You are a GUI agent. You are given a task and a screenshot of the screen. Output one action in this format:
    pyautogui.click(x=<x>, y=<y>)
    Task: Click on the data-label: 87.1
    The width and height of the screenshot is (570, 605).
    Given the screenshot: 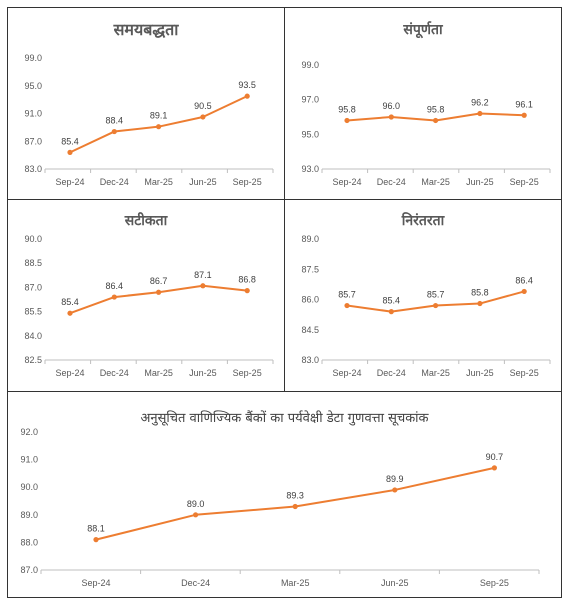 What is the action you would take?
    pyautogui.click(x=203, y=275)
    